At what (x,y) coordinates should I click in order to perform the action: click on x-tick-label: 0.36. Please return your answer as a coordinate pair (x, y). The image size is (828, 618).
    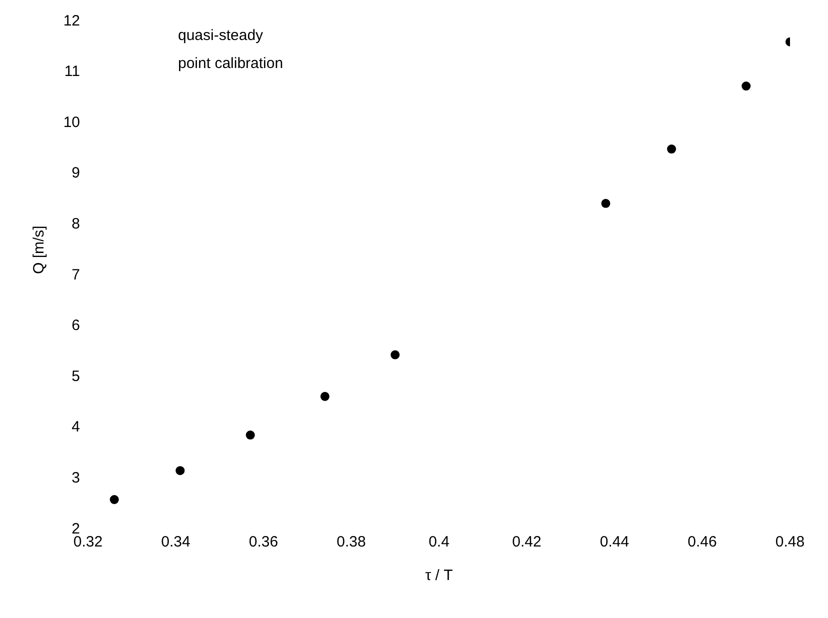
    Looking at the image, I should click on (263, 542).